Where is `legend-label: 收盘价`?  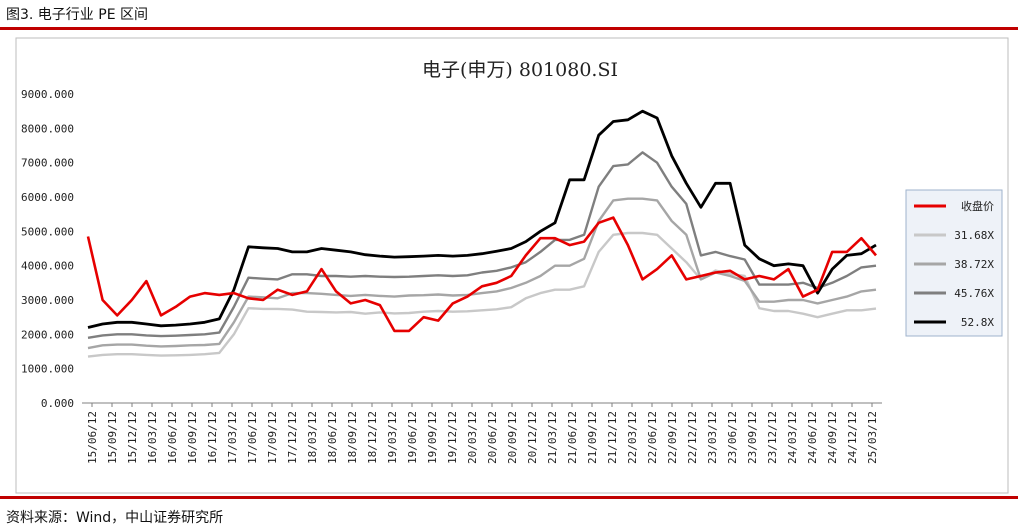
legend-label: 收盘价 is located at coordinates (977, 206).